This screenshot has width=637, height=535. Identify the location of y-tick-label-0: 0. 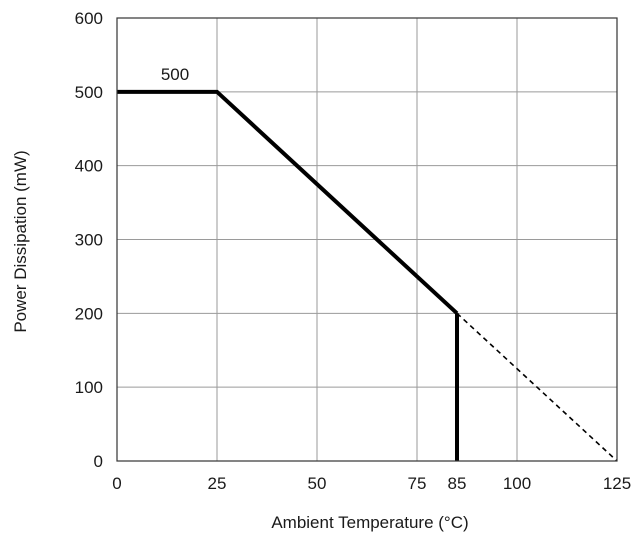
(98, 461).